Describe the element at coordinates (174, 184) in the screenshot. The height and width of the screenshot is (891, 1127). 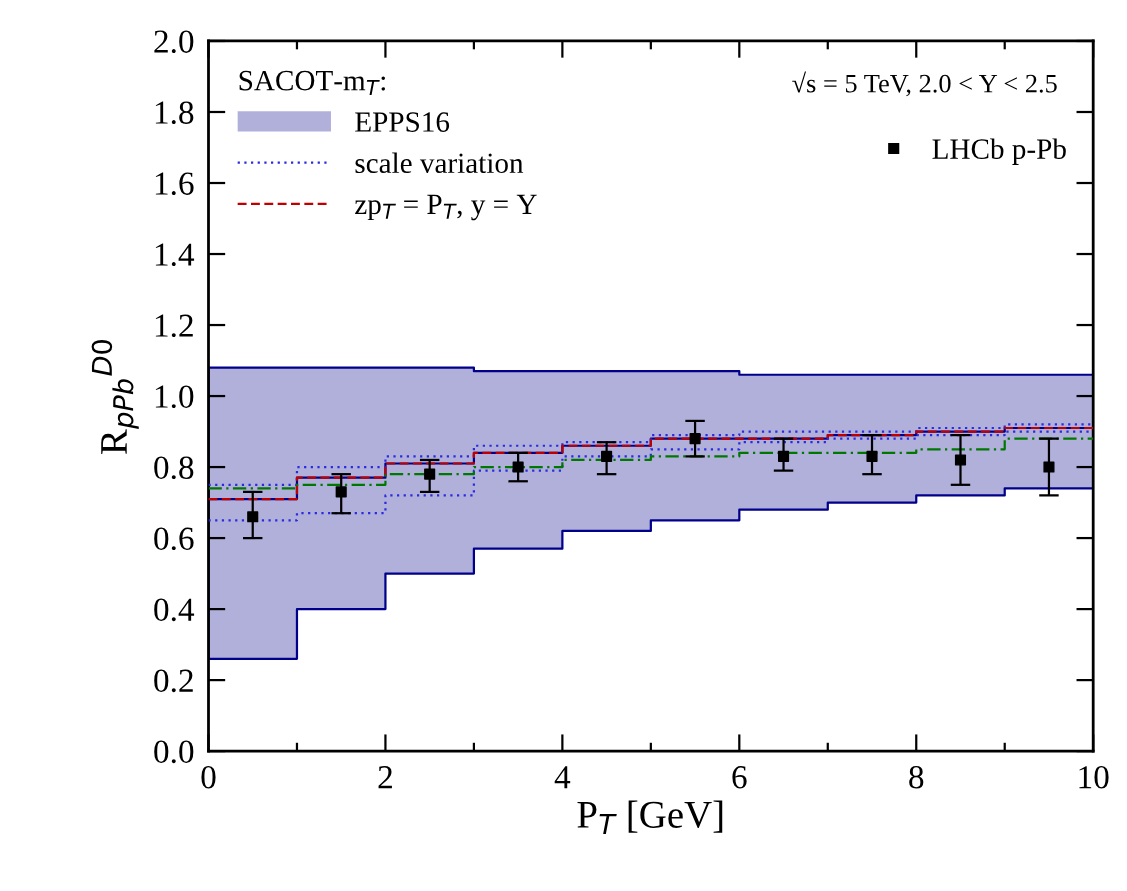
I see `y-tick-label: 1.6` at that location.